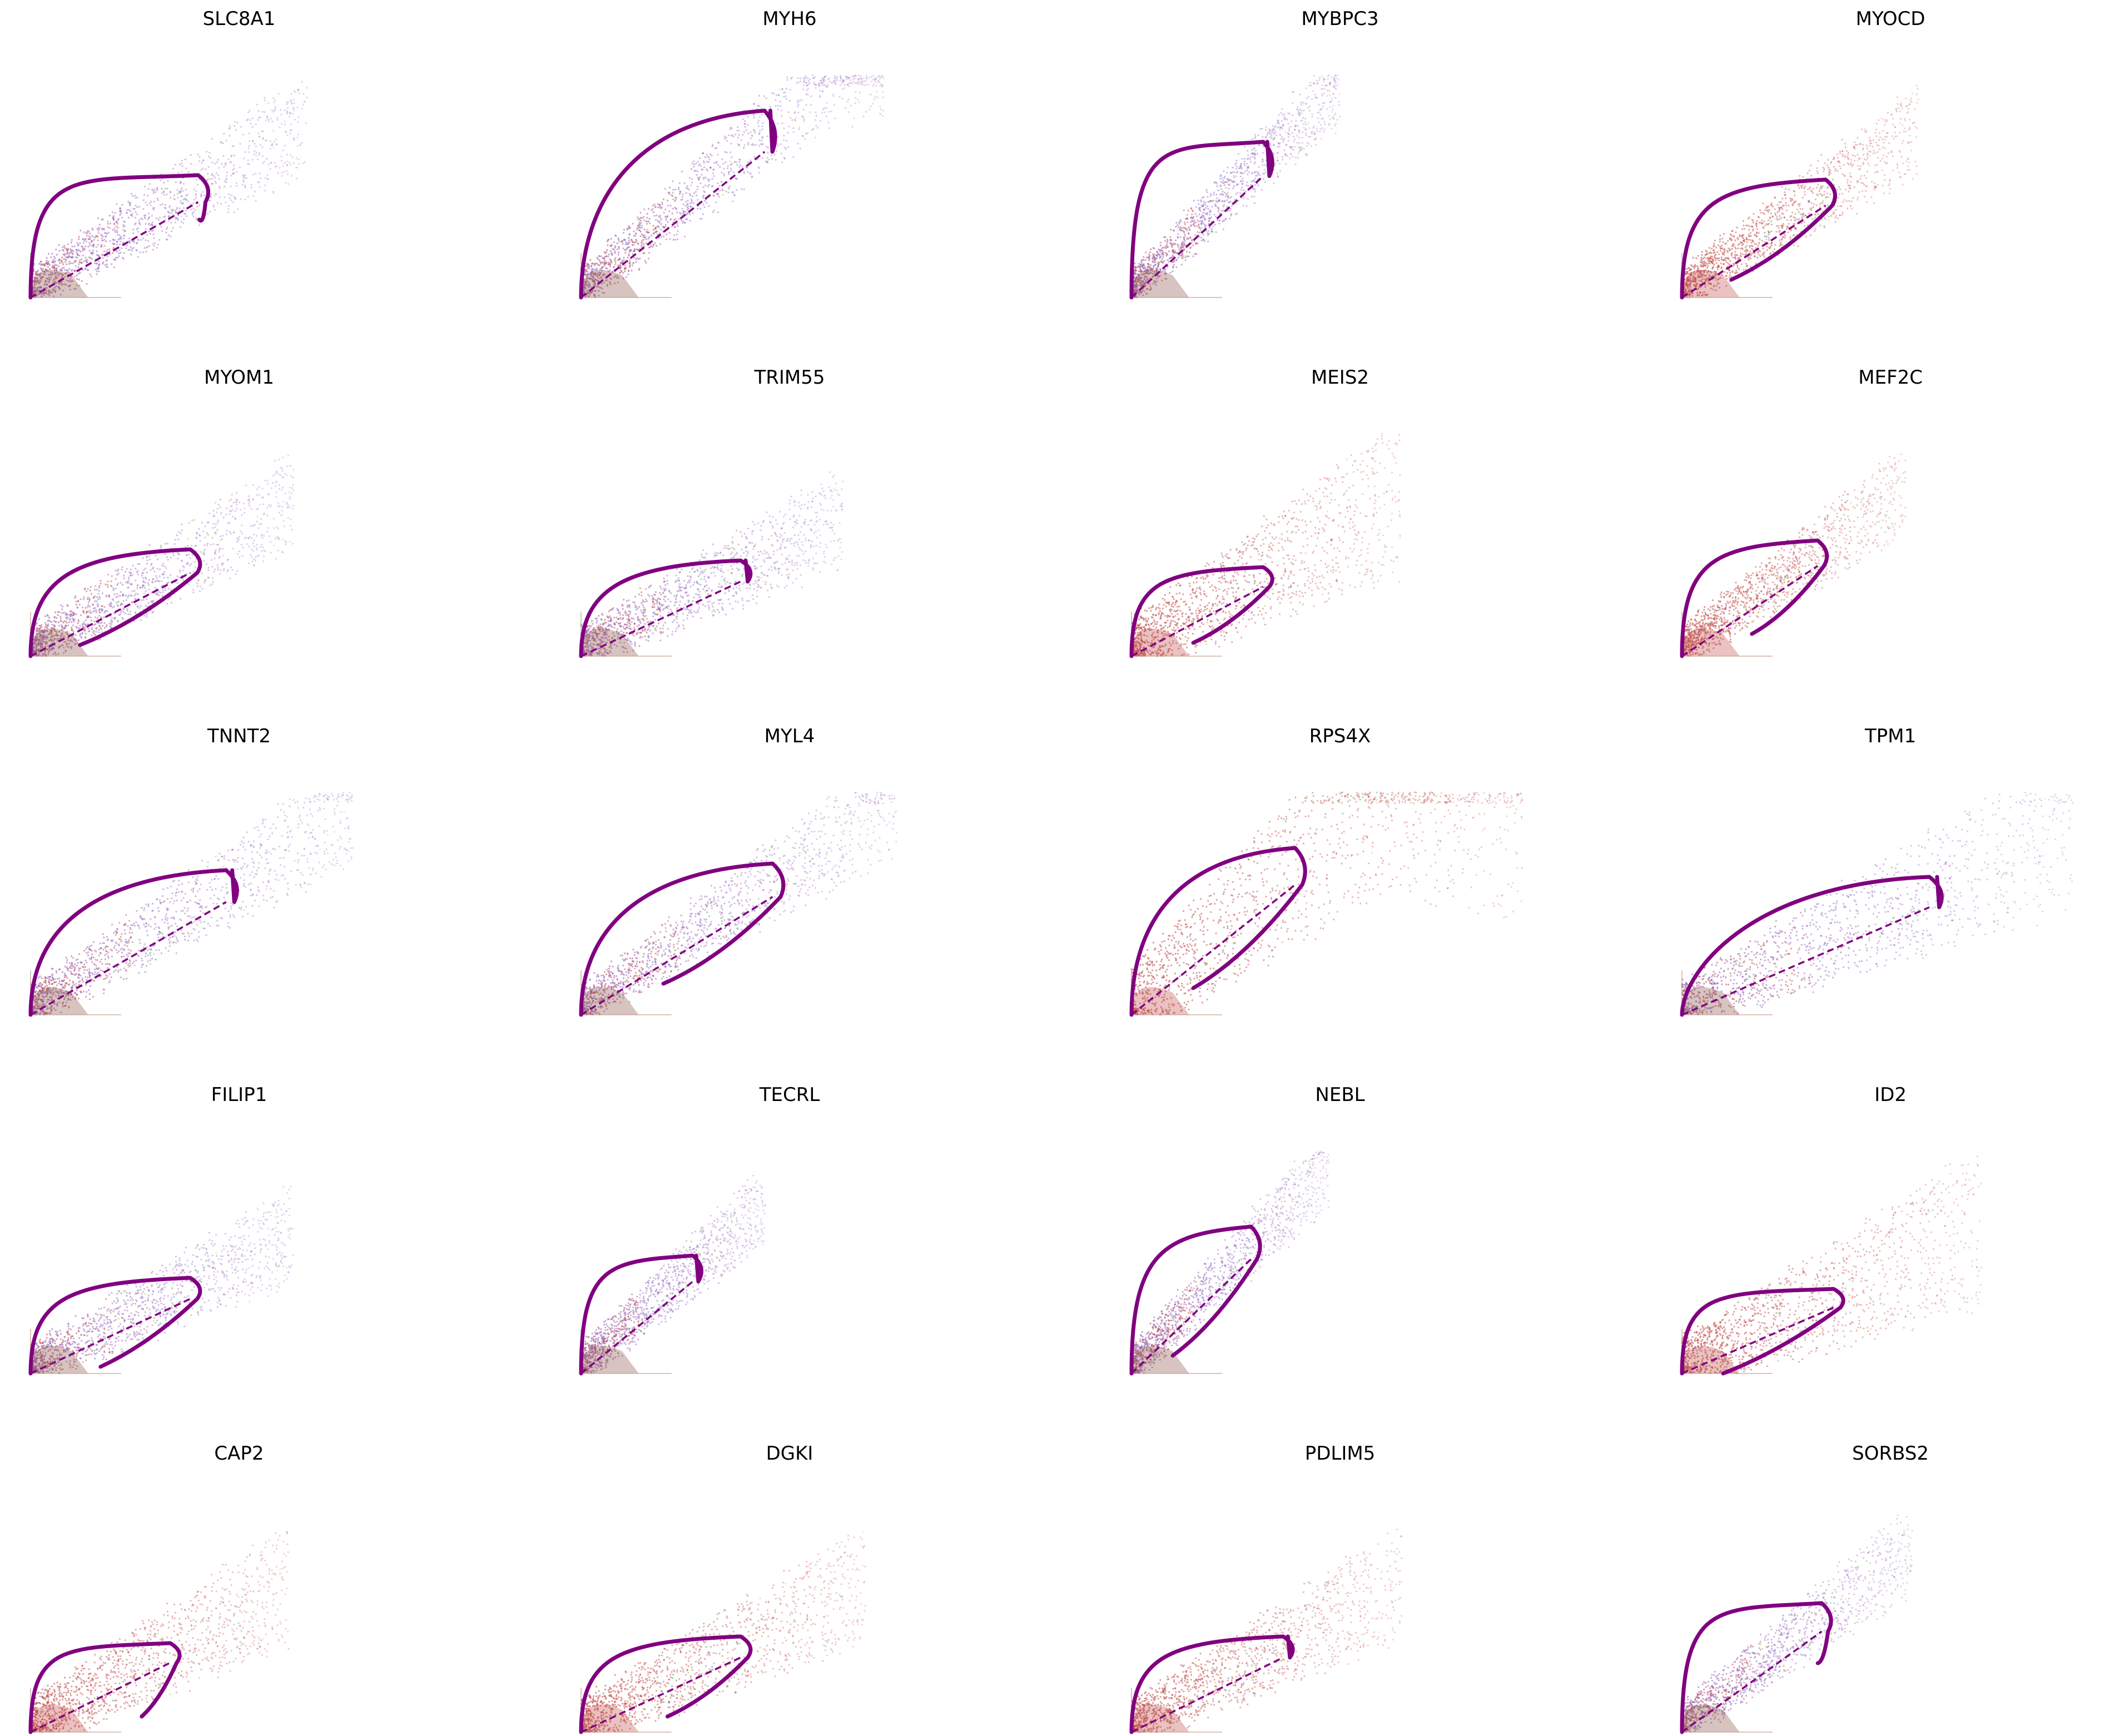 The width and height of the screenshot is (2104, 1736). I want to click on panel-title: MEF2C, so click(1890, 377).